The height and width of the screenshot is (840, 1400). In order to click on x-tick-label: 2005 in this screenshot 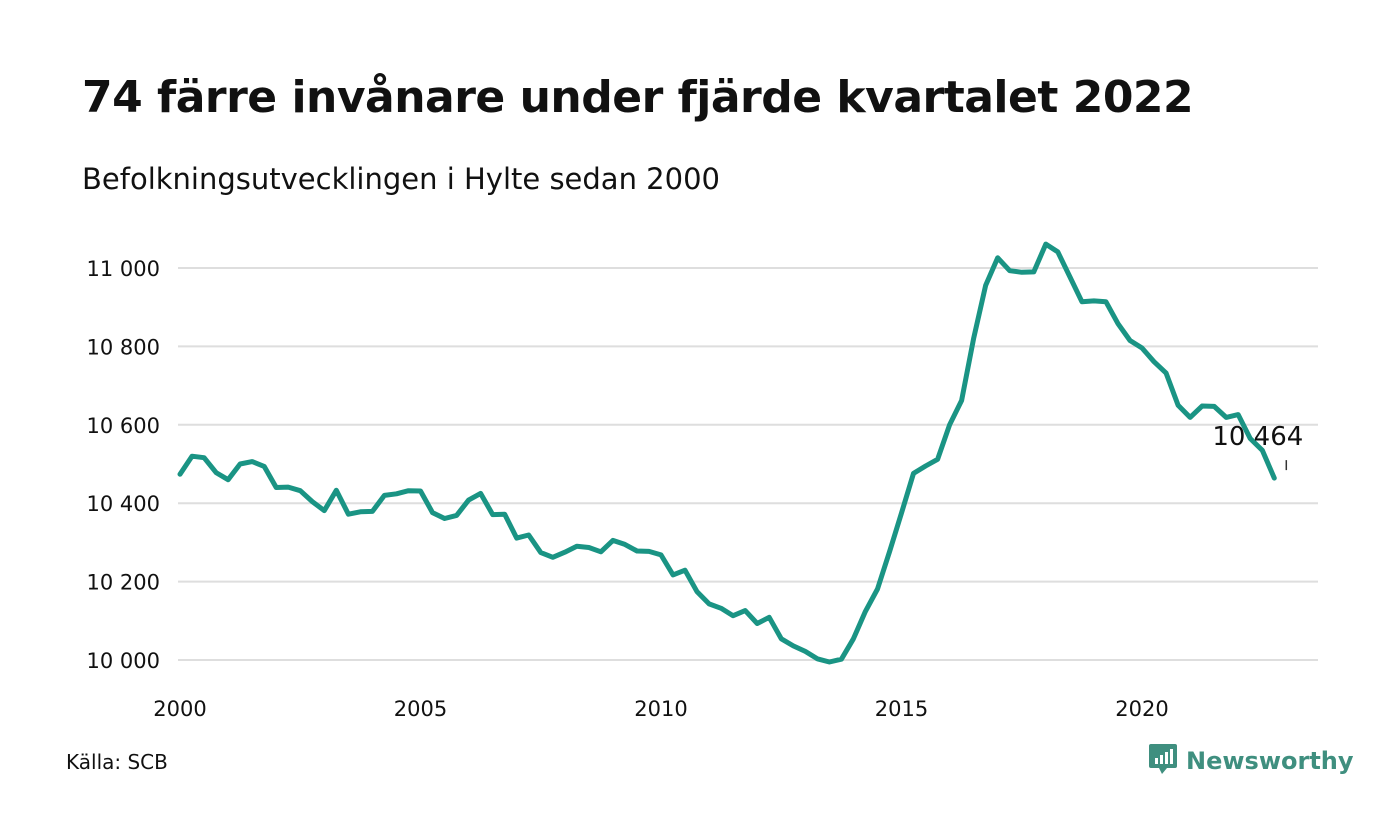, I will do `click(420, 709)`.